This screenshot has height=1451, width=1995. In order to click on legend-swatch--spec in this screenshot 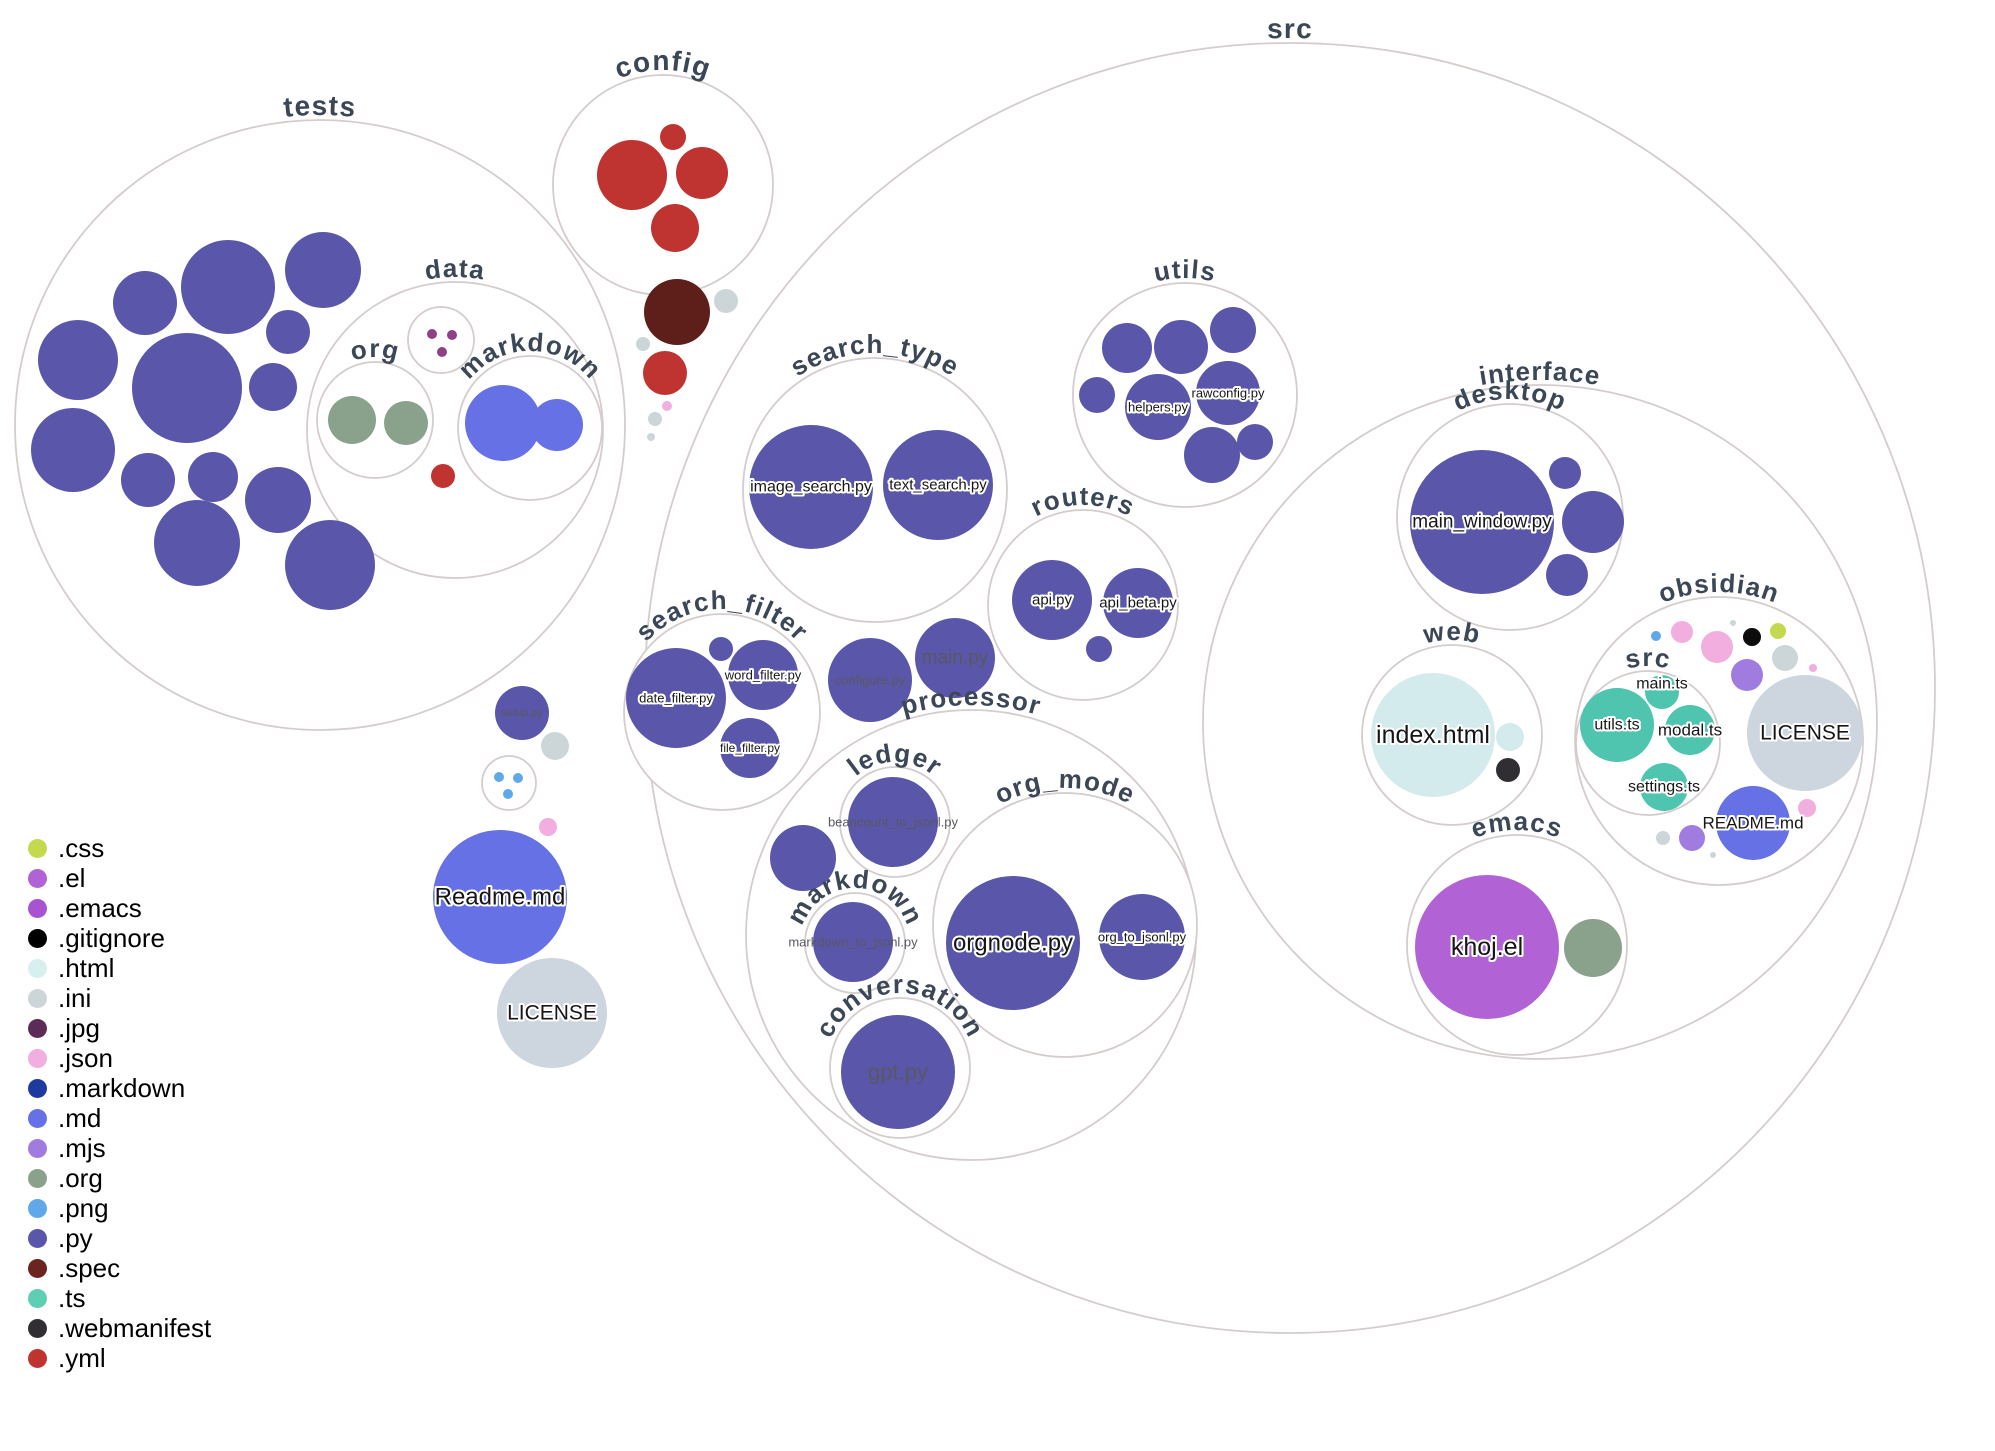, I will do `click(37, 1268)`.